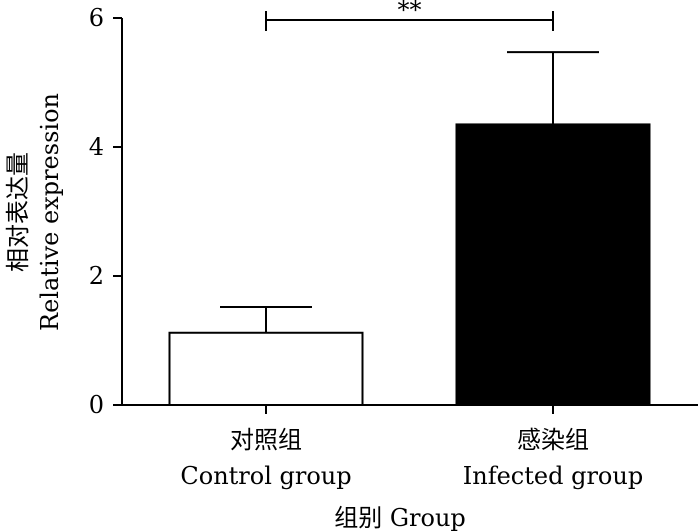  What do you see at coordinates (50, 212) in the screenshot?
I see `y-axis-title-en: Relative expression` at bounding box center [50, 212].